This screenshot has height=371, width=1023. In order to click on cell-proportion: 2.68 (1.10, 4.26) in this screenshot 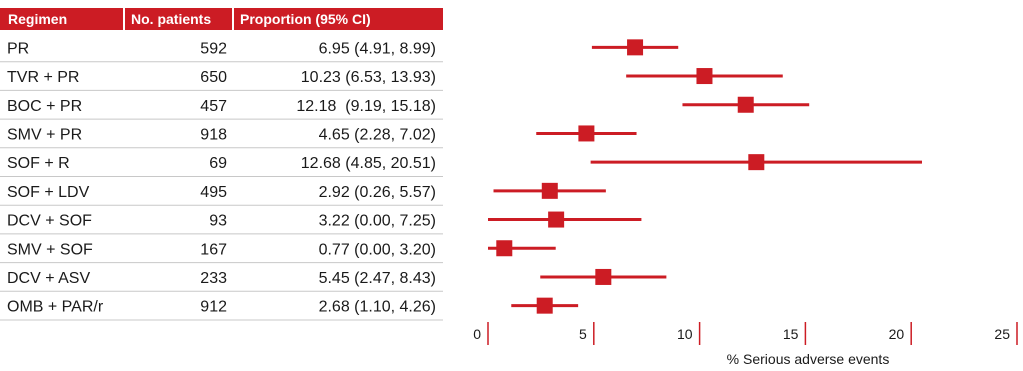, I will do `click(377, 307)`.